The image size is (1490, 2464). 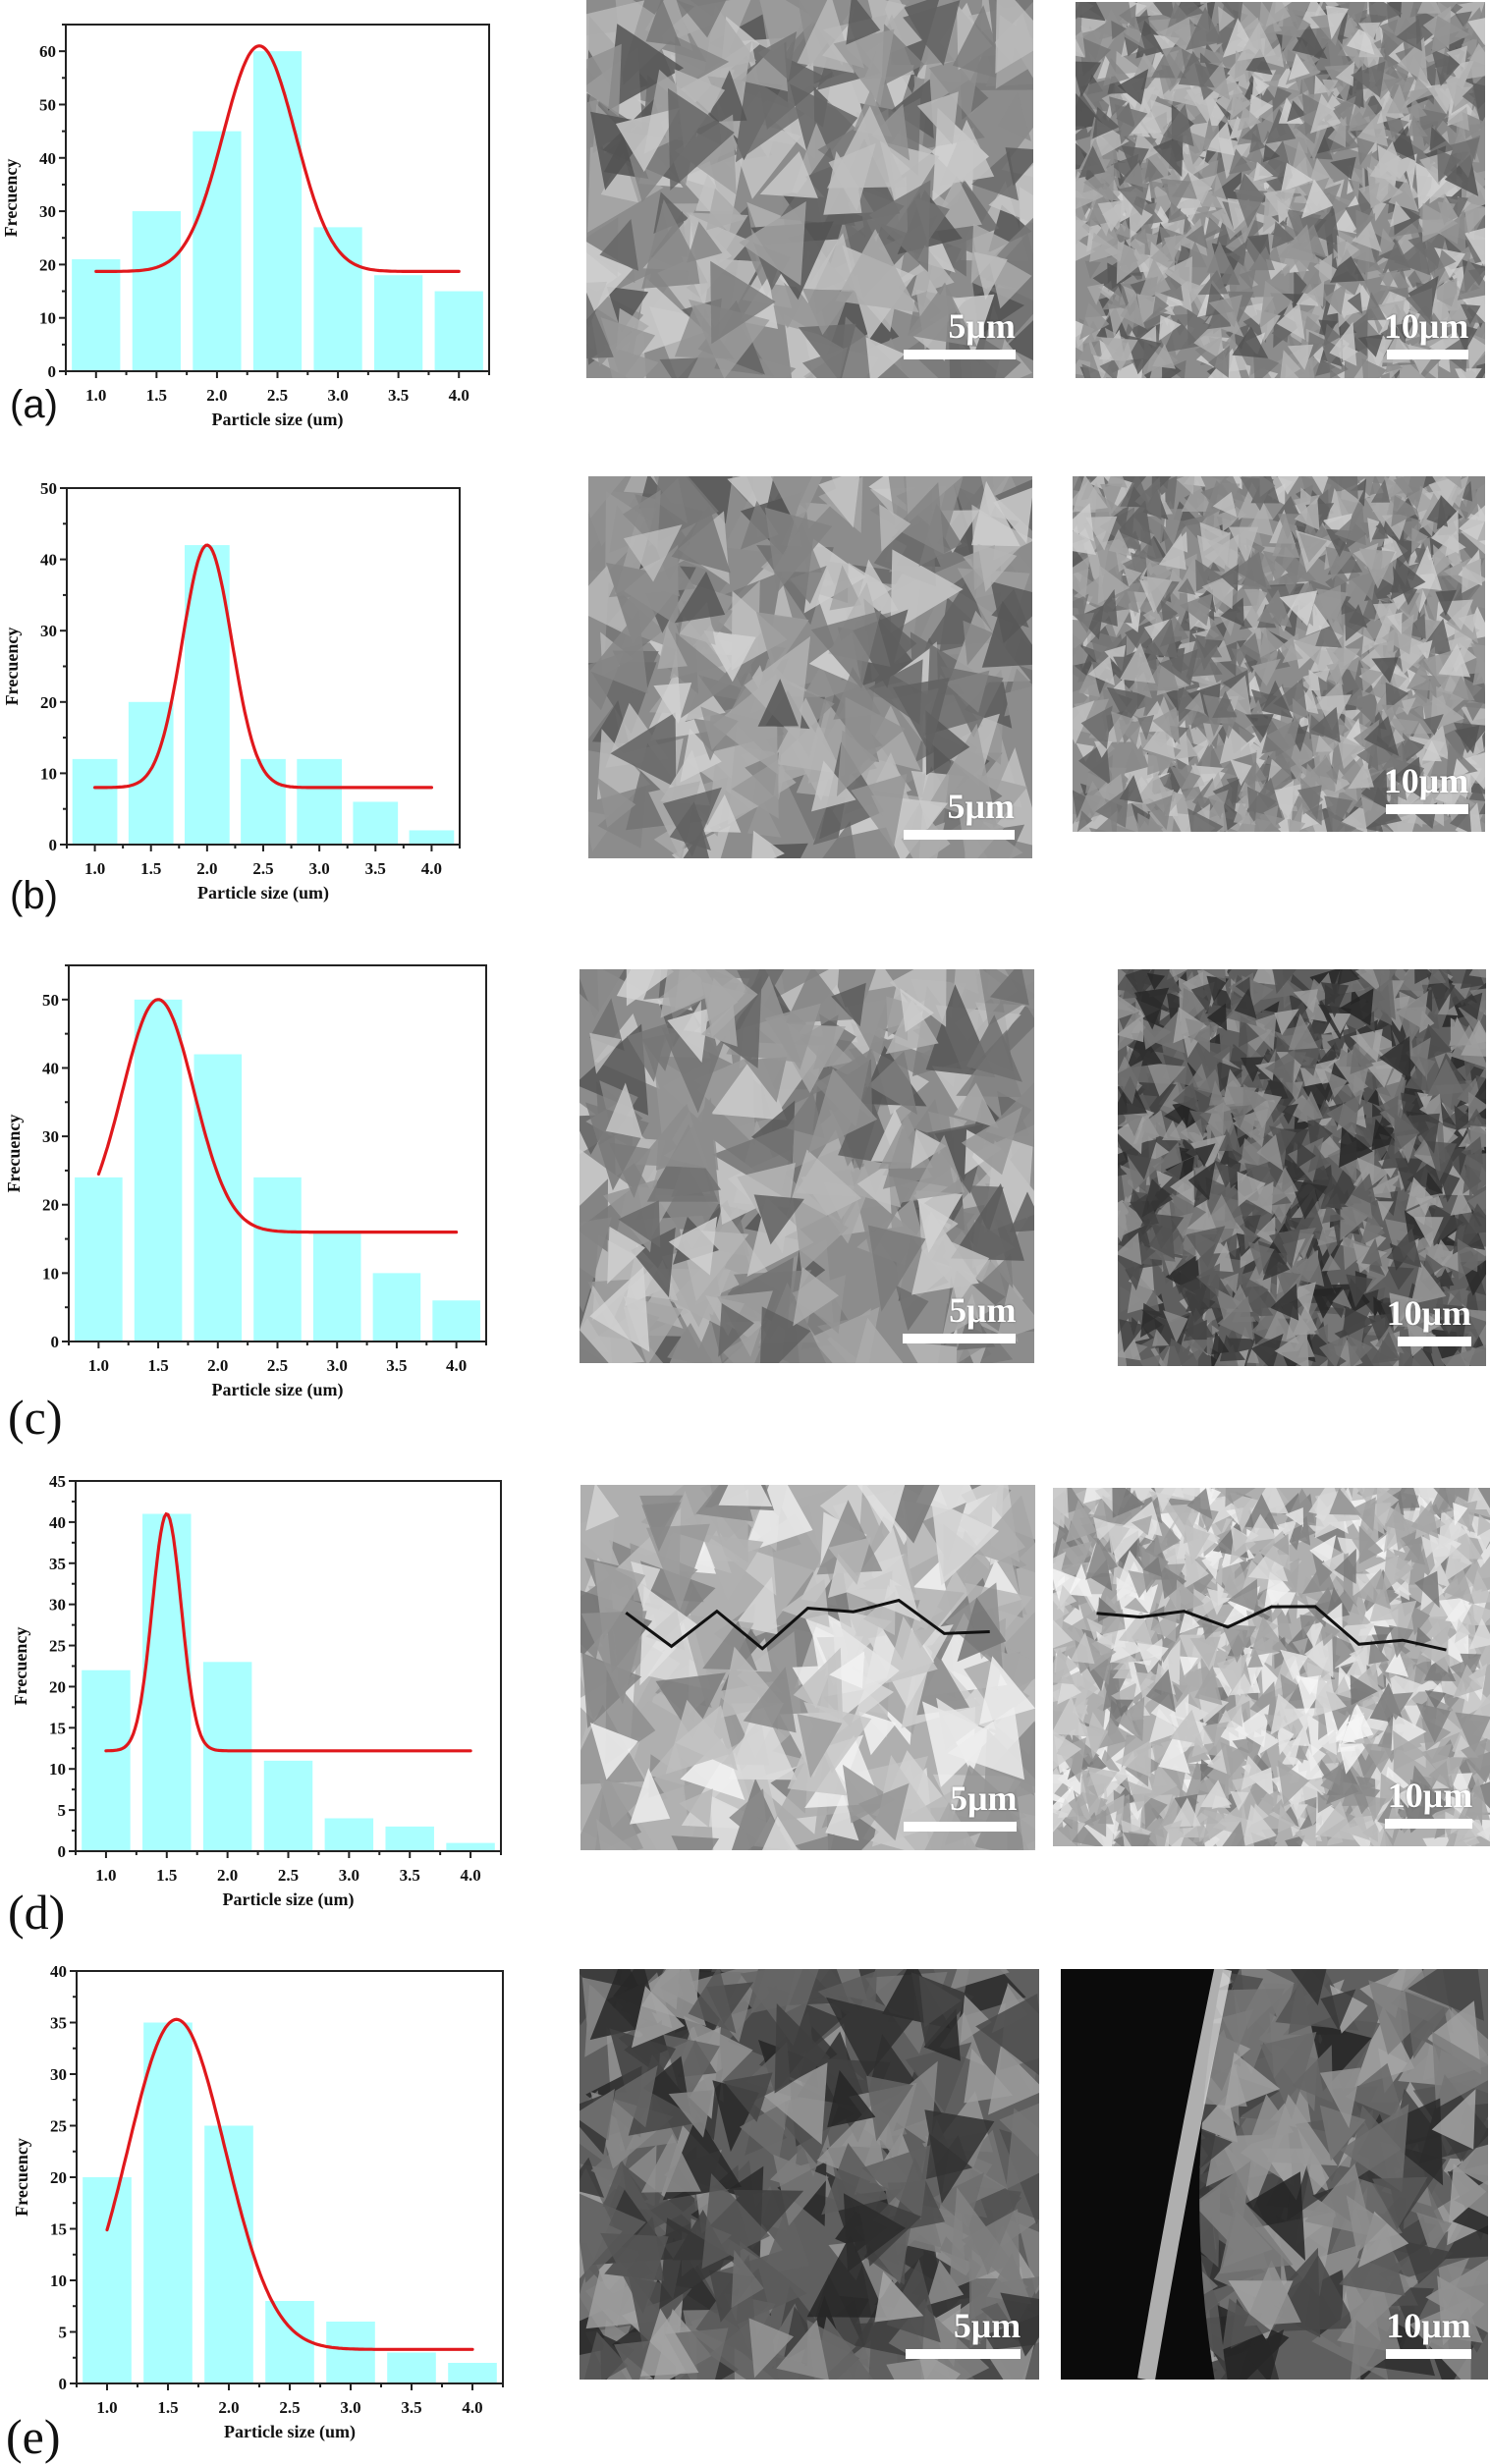 What do you see at coordinates (33, 2436) in the screenshot?
I see `panel-label-e: (e)` at bounding box center [33, 2436].